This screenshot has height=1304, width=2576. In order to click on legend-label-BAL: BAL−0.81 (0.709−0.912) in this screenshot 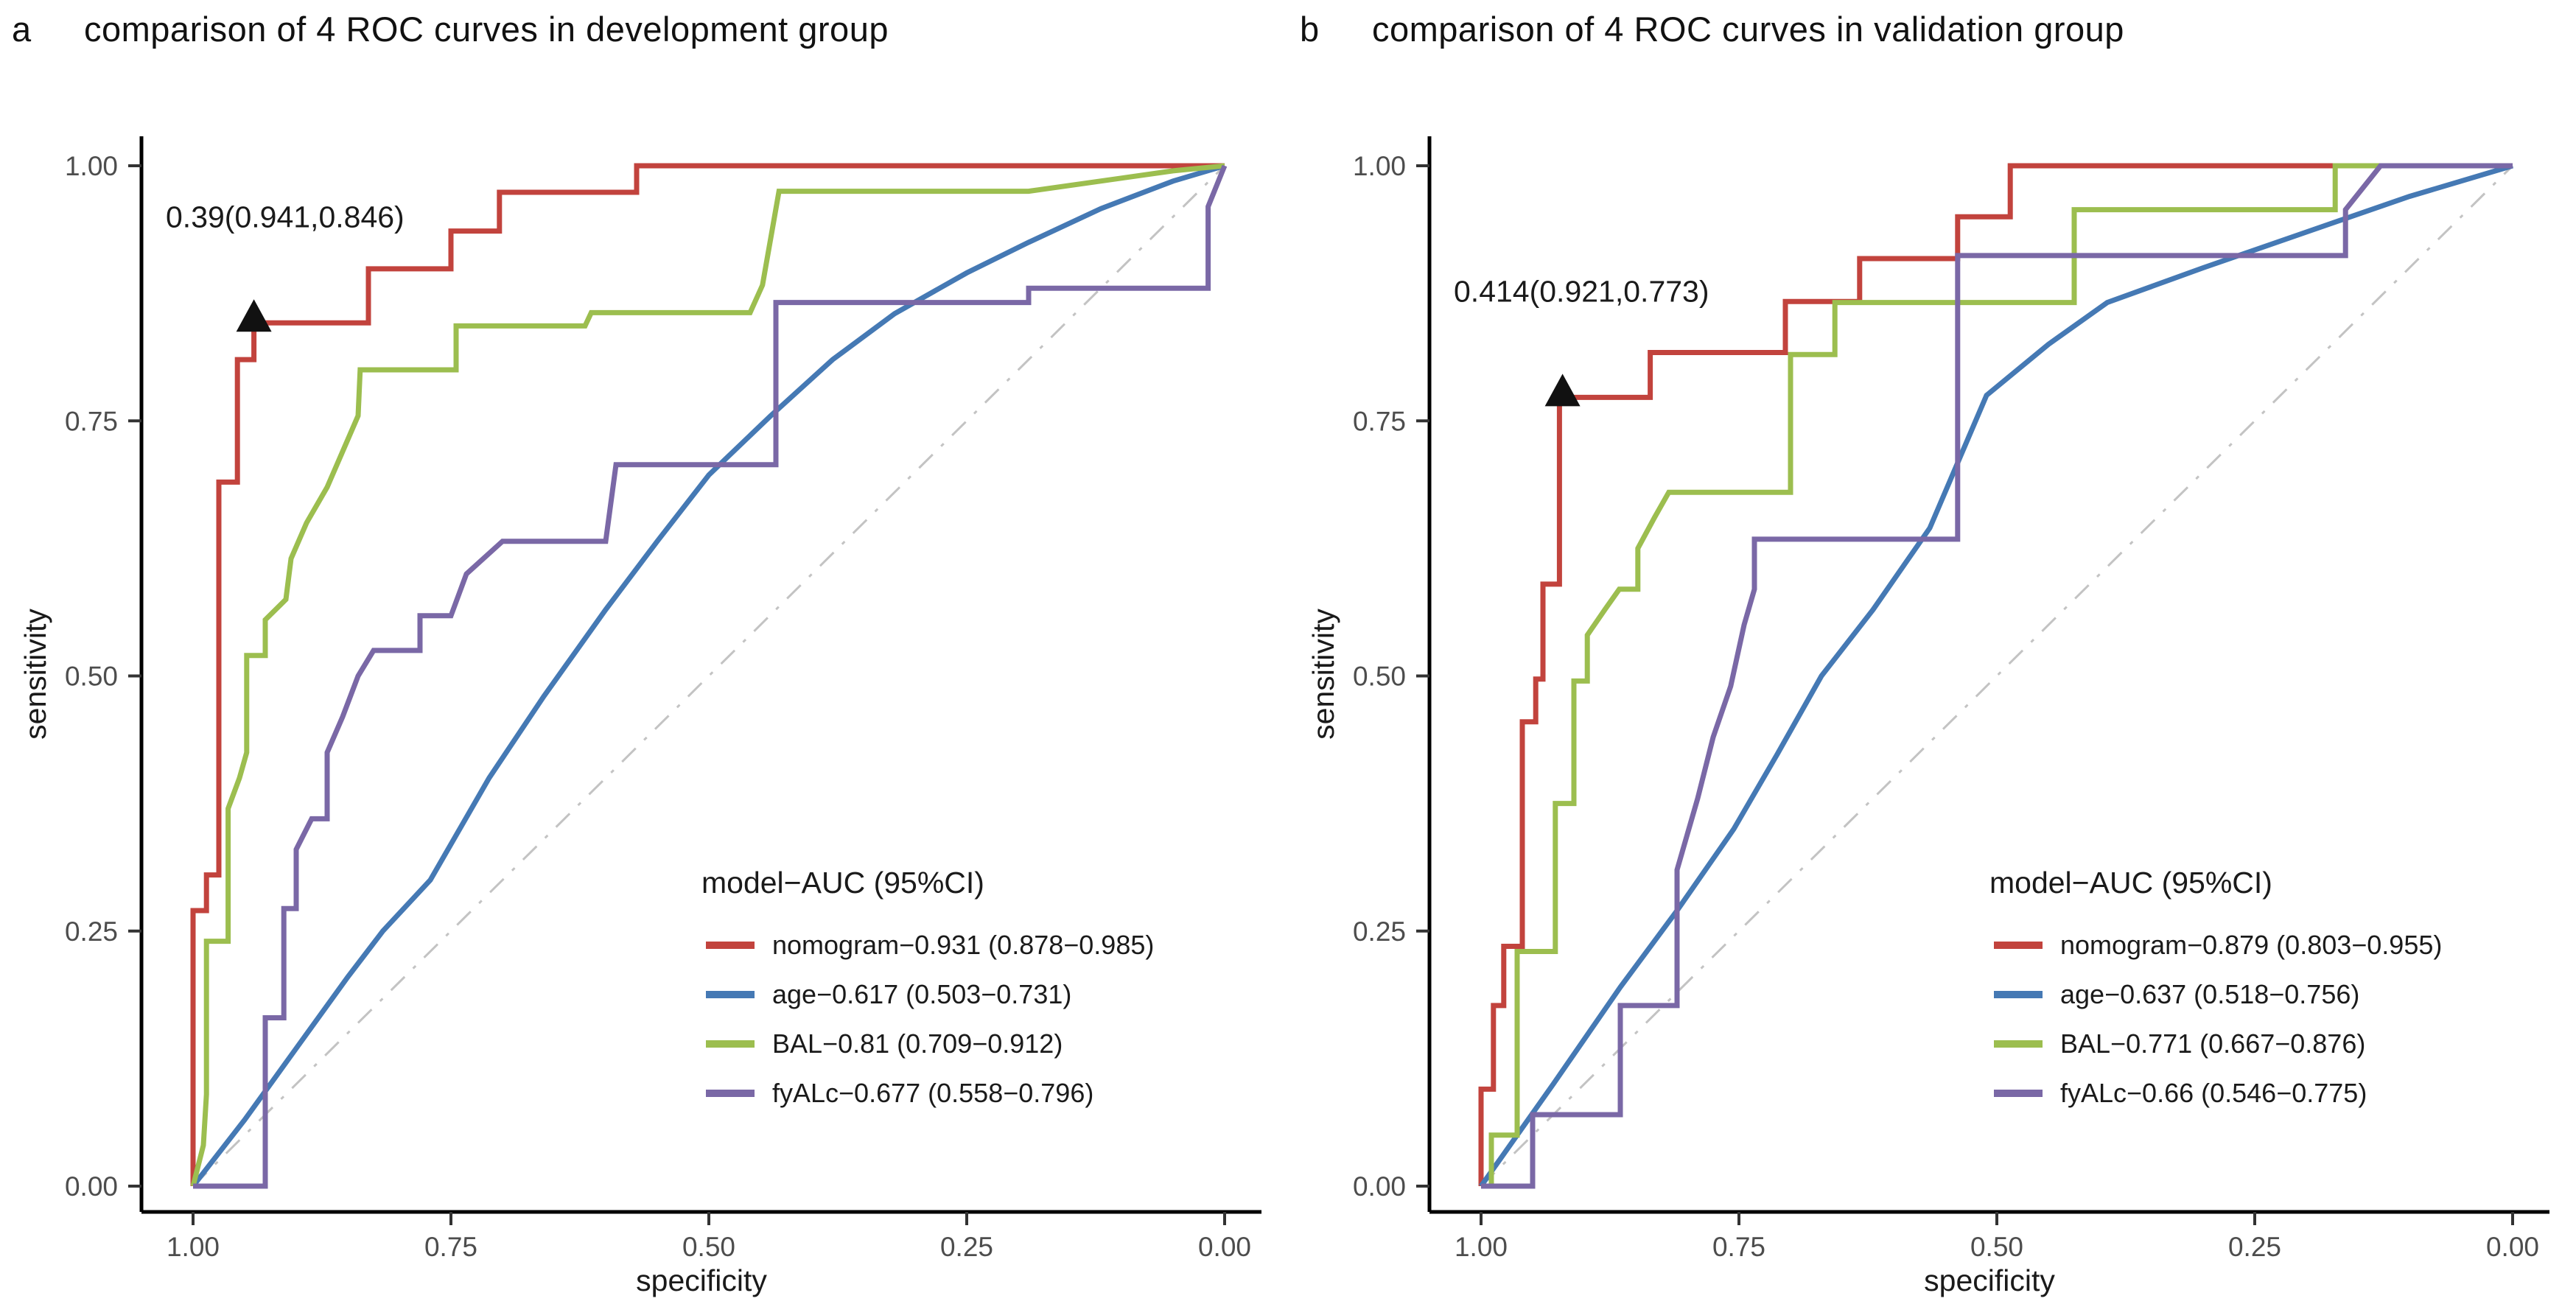, I will do `click(917, 1043)`.